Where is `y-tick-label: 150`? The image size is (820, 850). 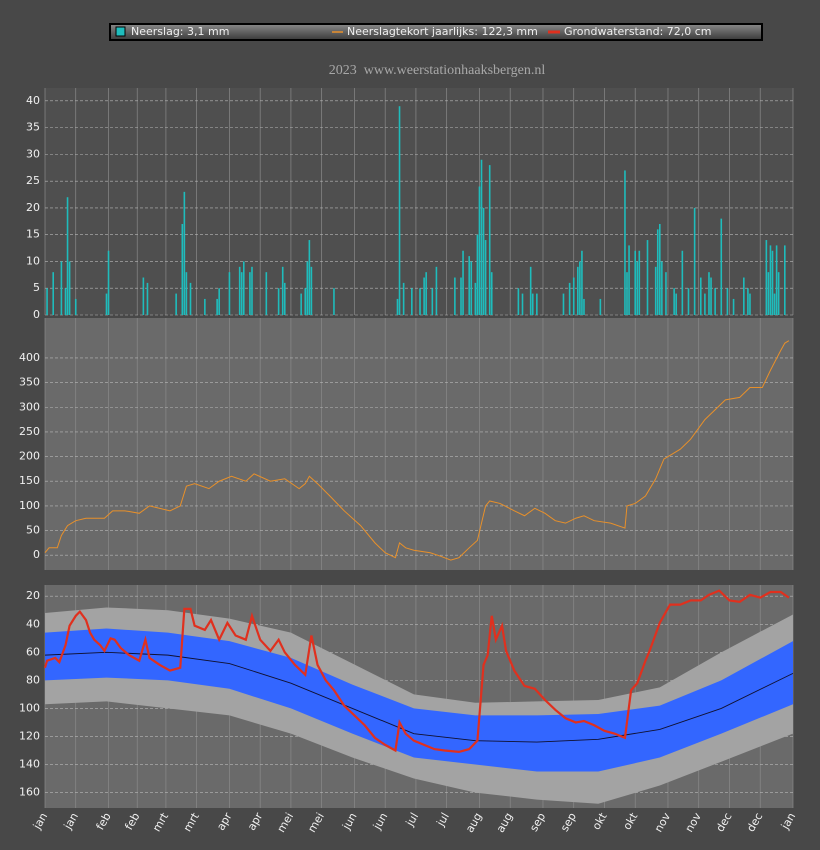
y-tick-label: 150 is located at coordinates (29, 480).